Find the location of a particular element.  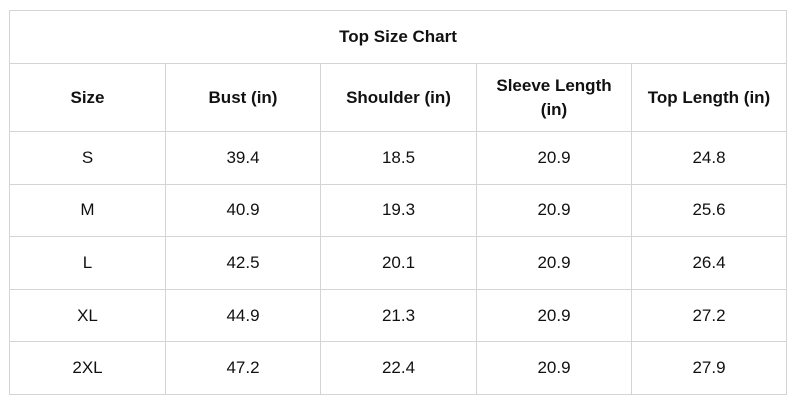

measure-cell: 40.9 is located at coordinates (243, 210).